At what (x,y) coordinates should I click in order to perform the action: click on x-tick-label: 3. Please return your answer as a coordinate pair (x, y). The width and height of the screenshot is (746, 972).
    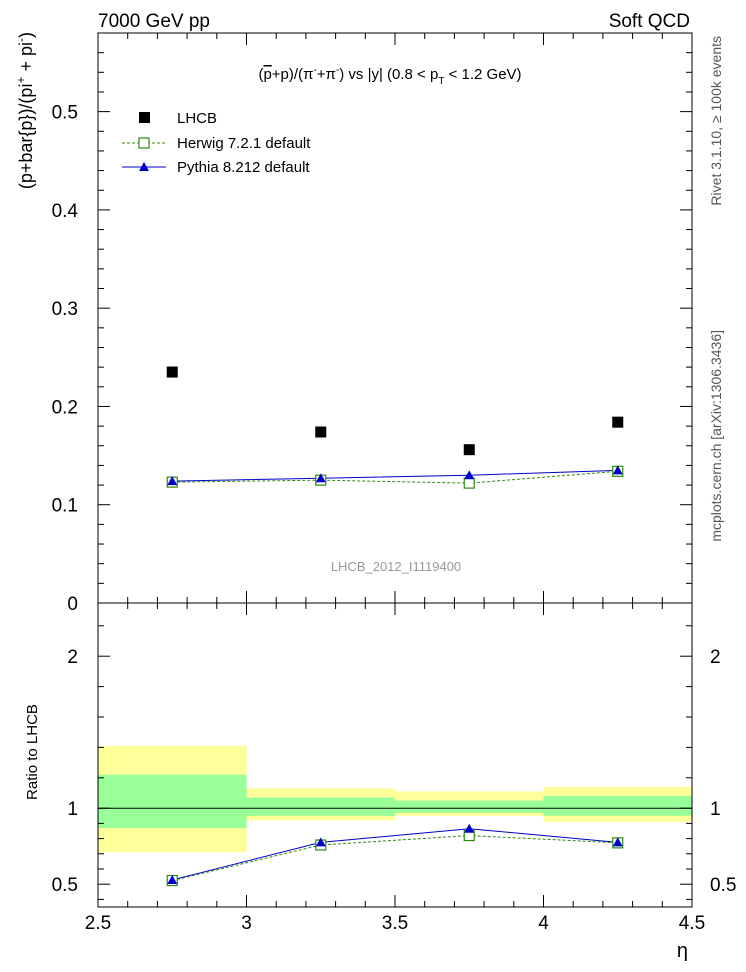
    Looking at the image, I should click on (246, 923).